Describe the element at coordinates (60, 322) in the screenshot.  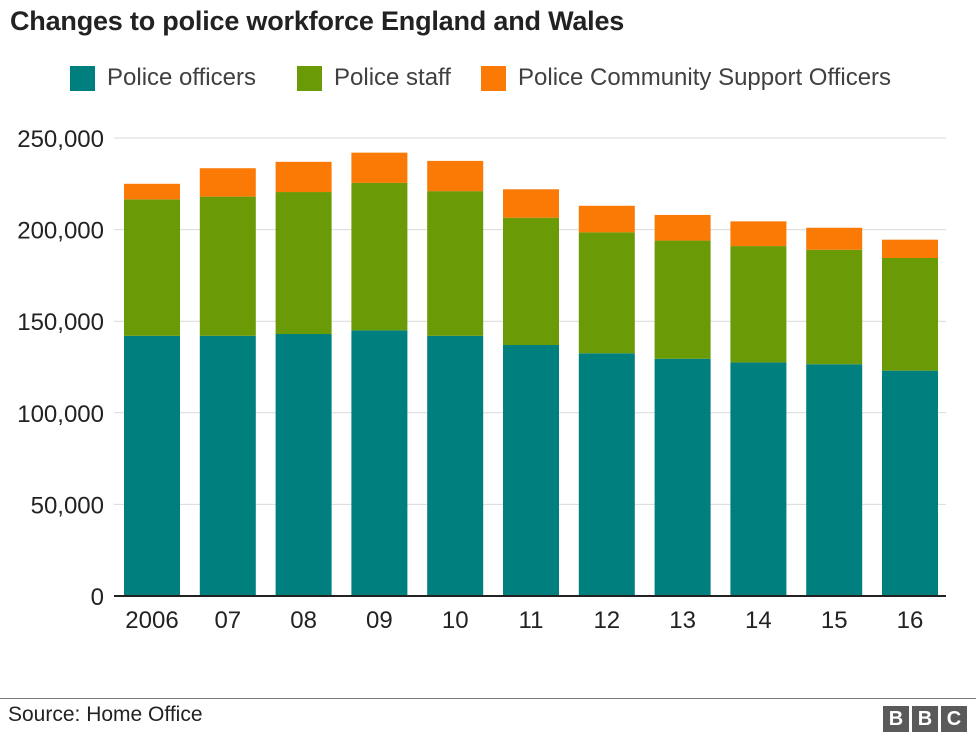
I see `y-tick-label: 150,000` at that location.